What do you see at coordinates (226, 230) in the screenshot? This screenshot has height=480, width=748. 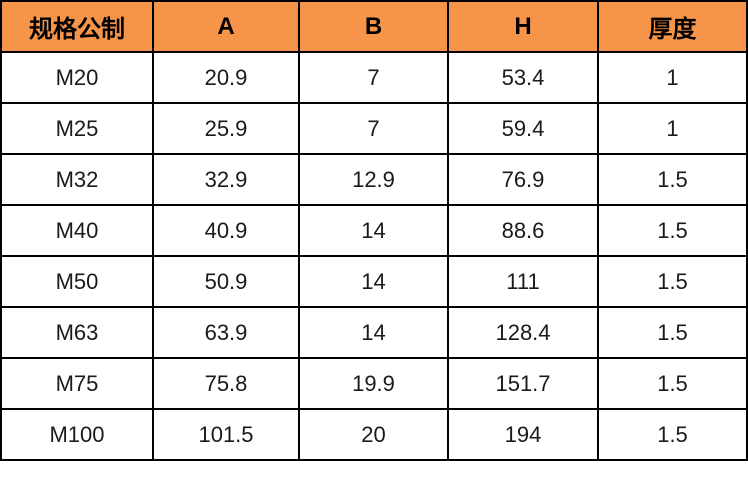 I see `value-cell-a: 40.9` at bounding box center [226, 230].